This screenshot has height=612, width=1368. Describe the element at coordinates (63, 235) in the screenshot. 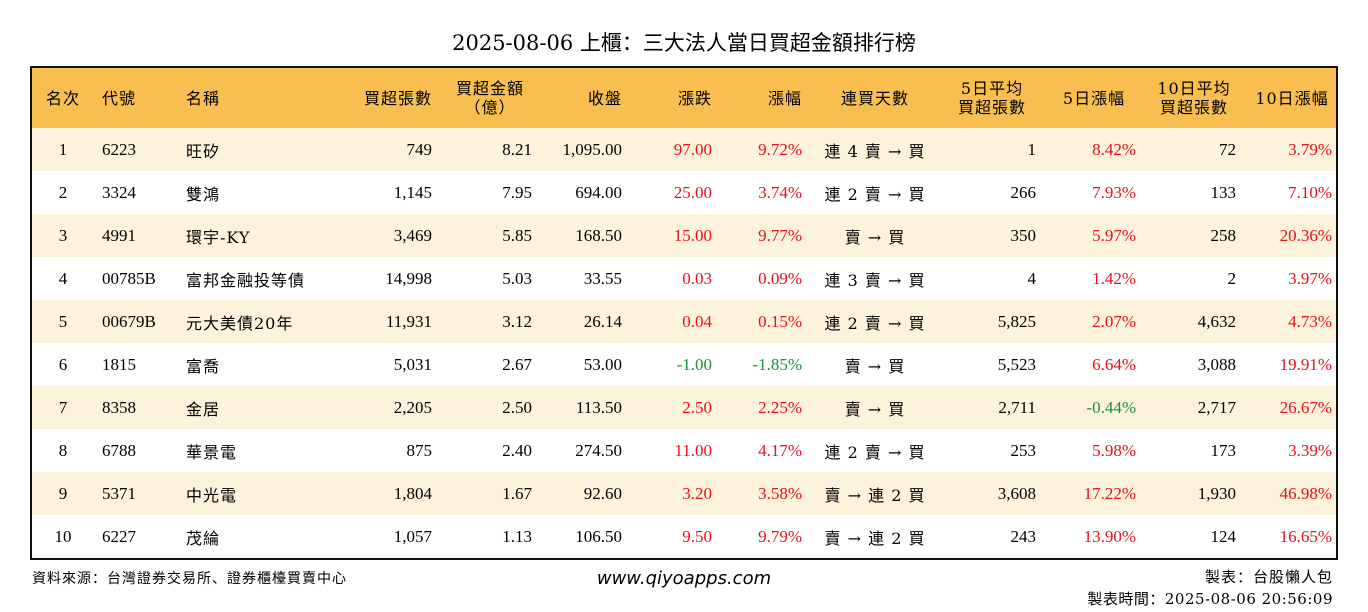

I see `cell-rank: 3` at that location.